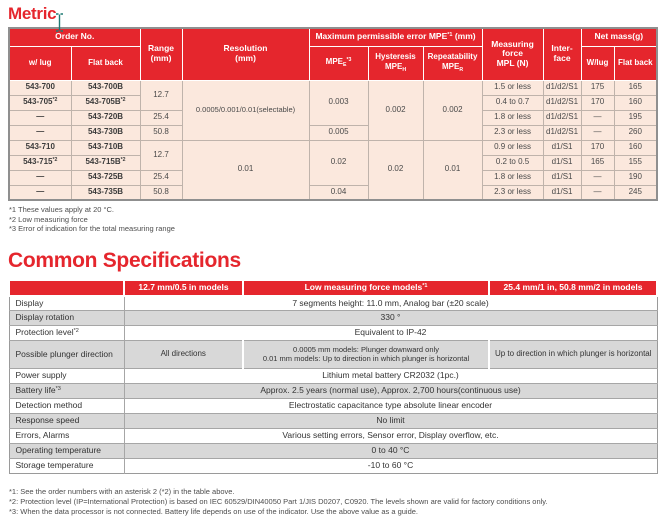 The image size is (665, 520). I want to click on col-low-force-header: Low measuring force models*1, so click(366, 287).